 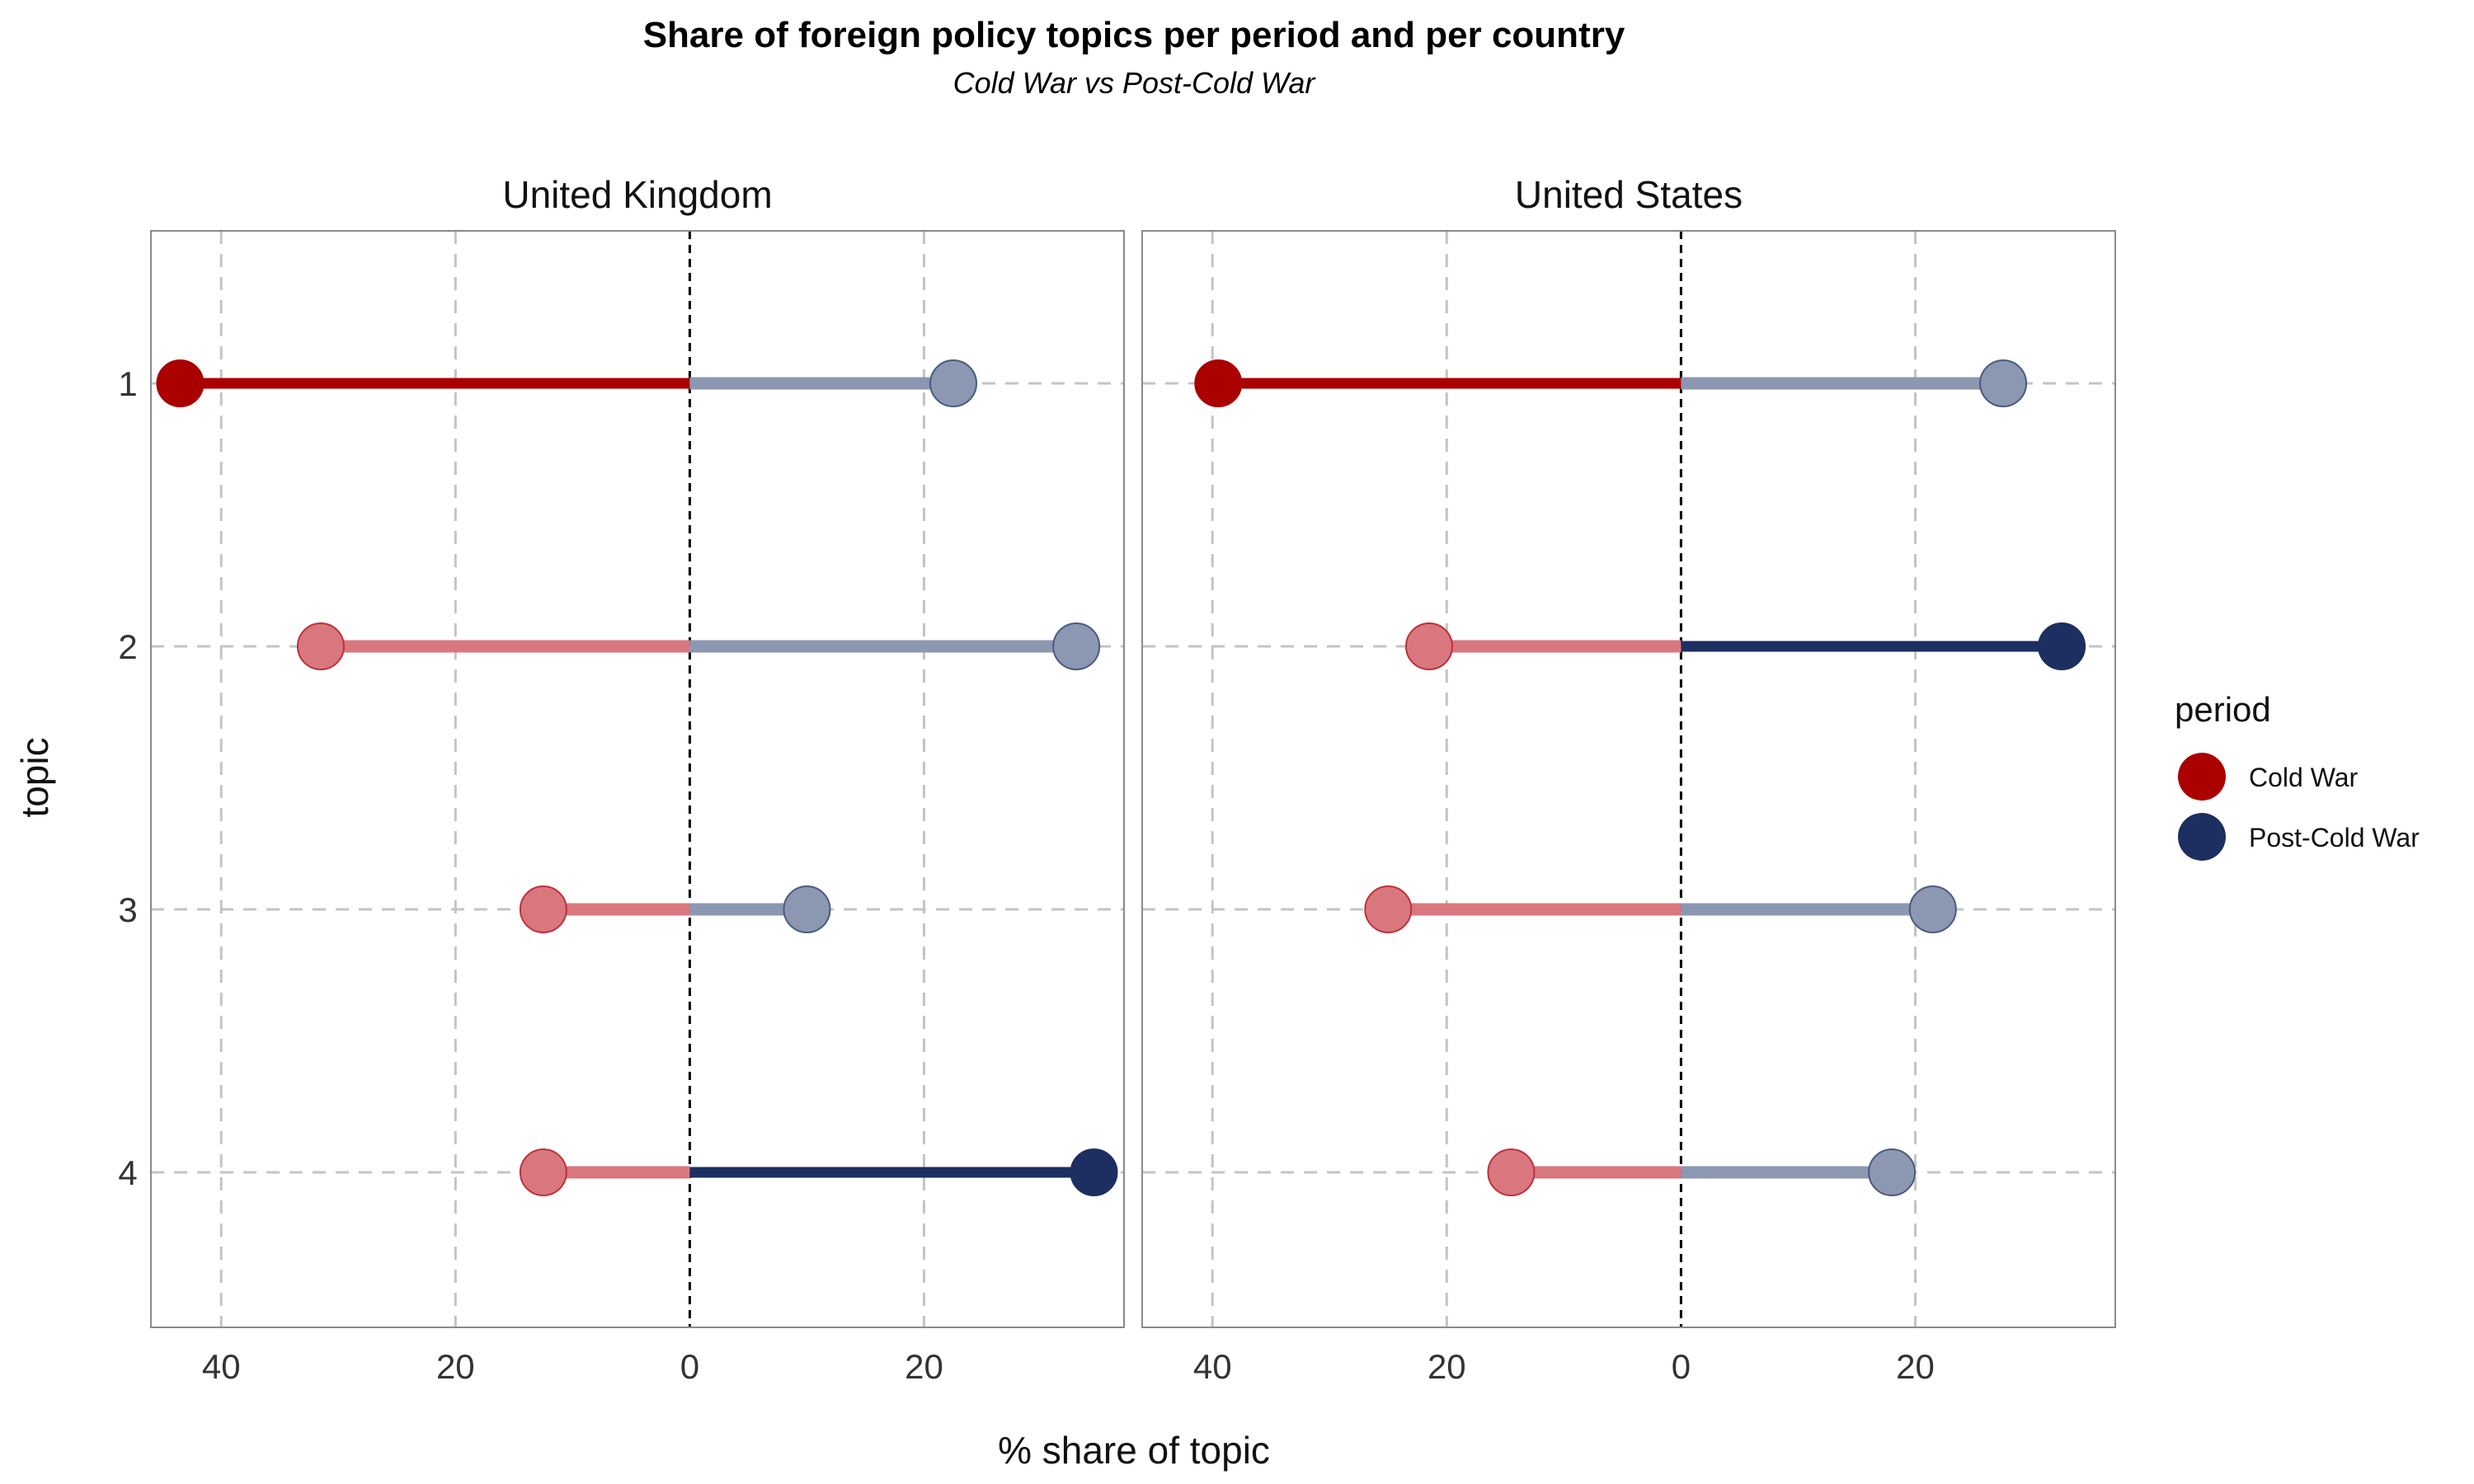 I want to click on panel-title: United States, so click(x=1629, y=194).